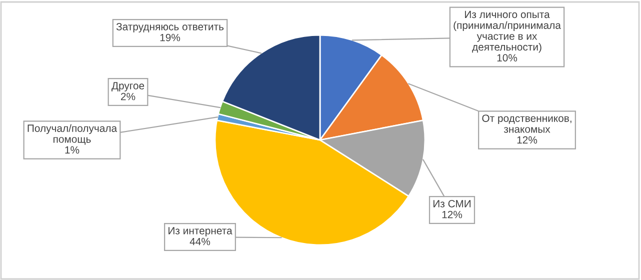 The image size is (641, 280). What do you see at coordinates (73, 134) in the screenshot?
I see `slice-label: Получал/получала помощь` at bounding box center [73, 134].